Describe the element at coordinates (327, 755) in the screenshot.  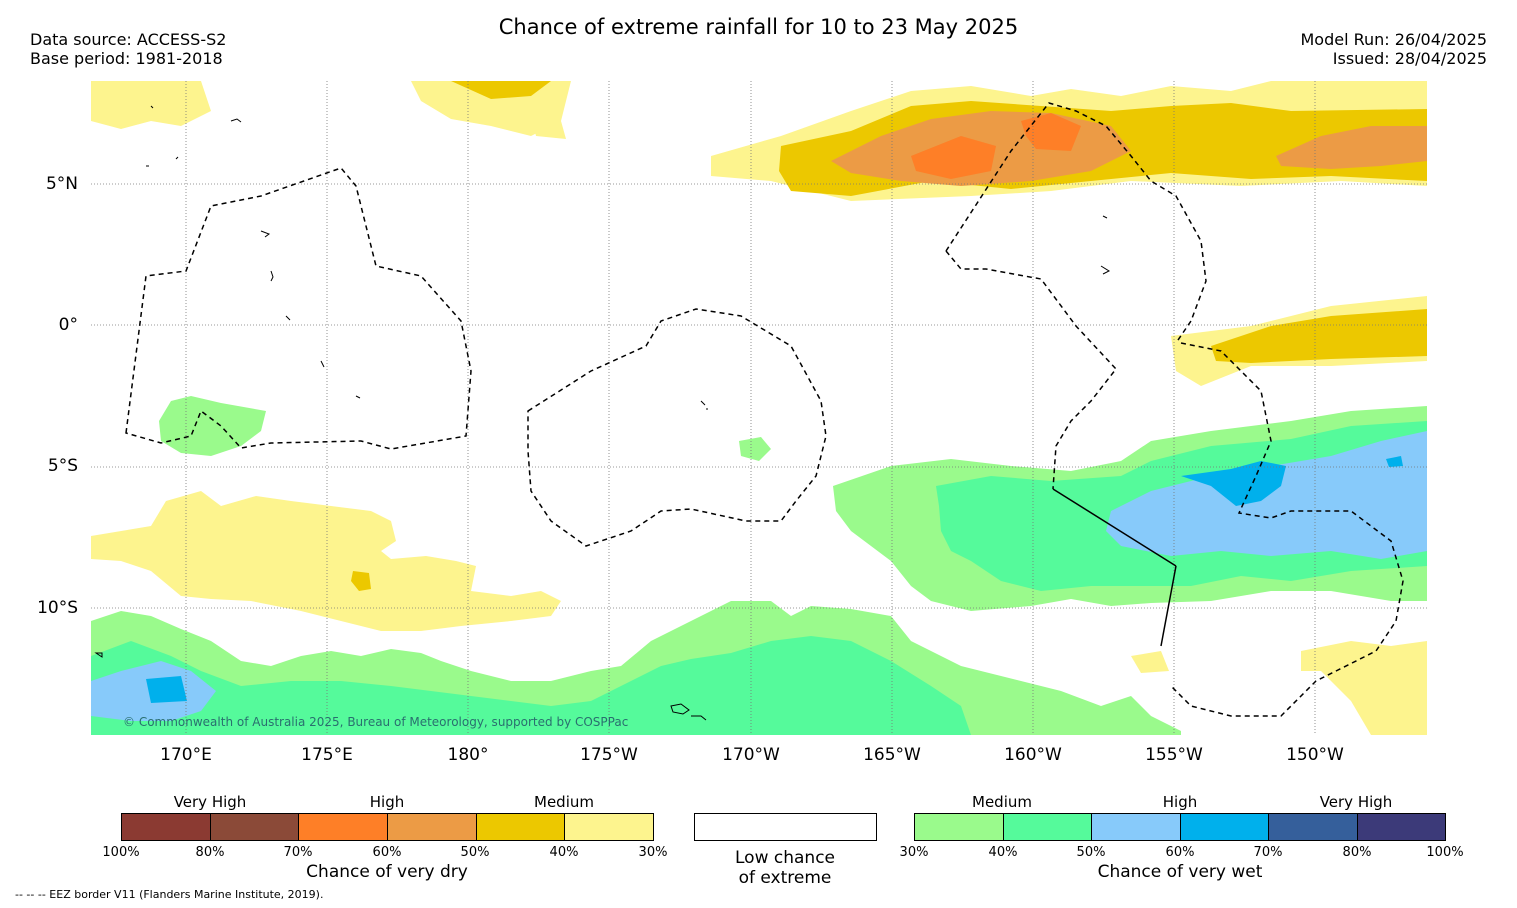
I see `lon-label-175e: 175°E` at that location.